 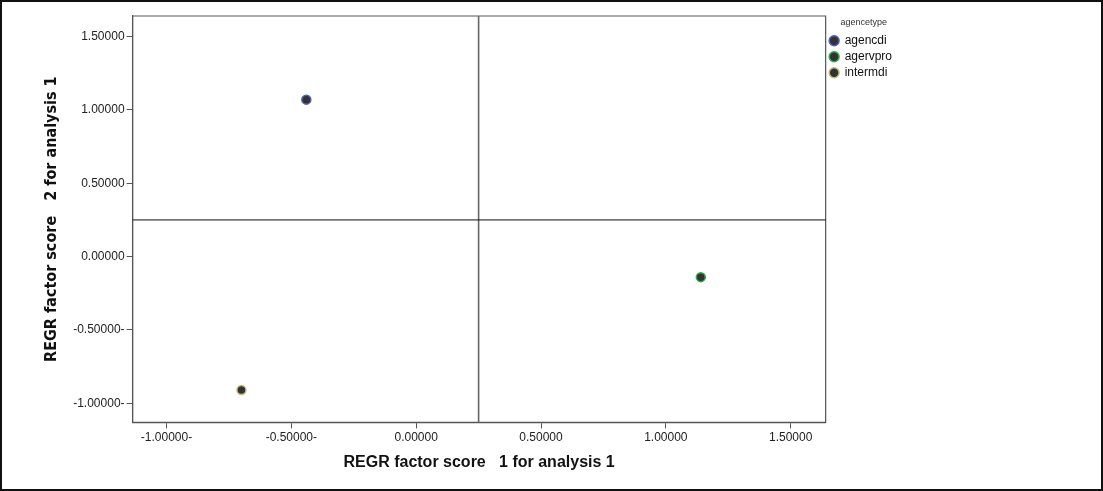 What do you see at coordinates (479, 461) in the screenshot?
I see `x-axis-title: REGR factor score 1 for analysis 1` at bounding box center [479, 461].